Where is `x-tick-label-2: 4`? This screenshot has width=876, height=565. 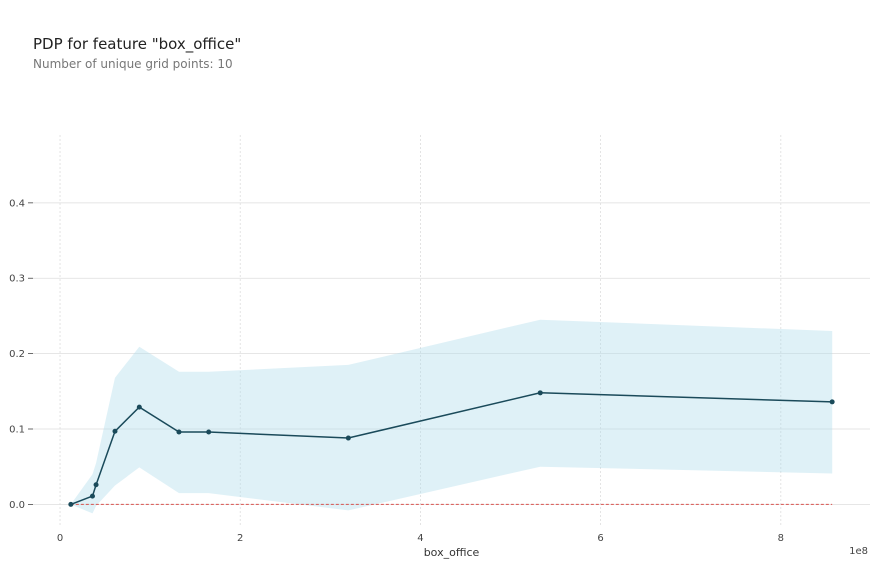
x-tick-label-2: 4 is located at coordinates (420, 538).